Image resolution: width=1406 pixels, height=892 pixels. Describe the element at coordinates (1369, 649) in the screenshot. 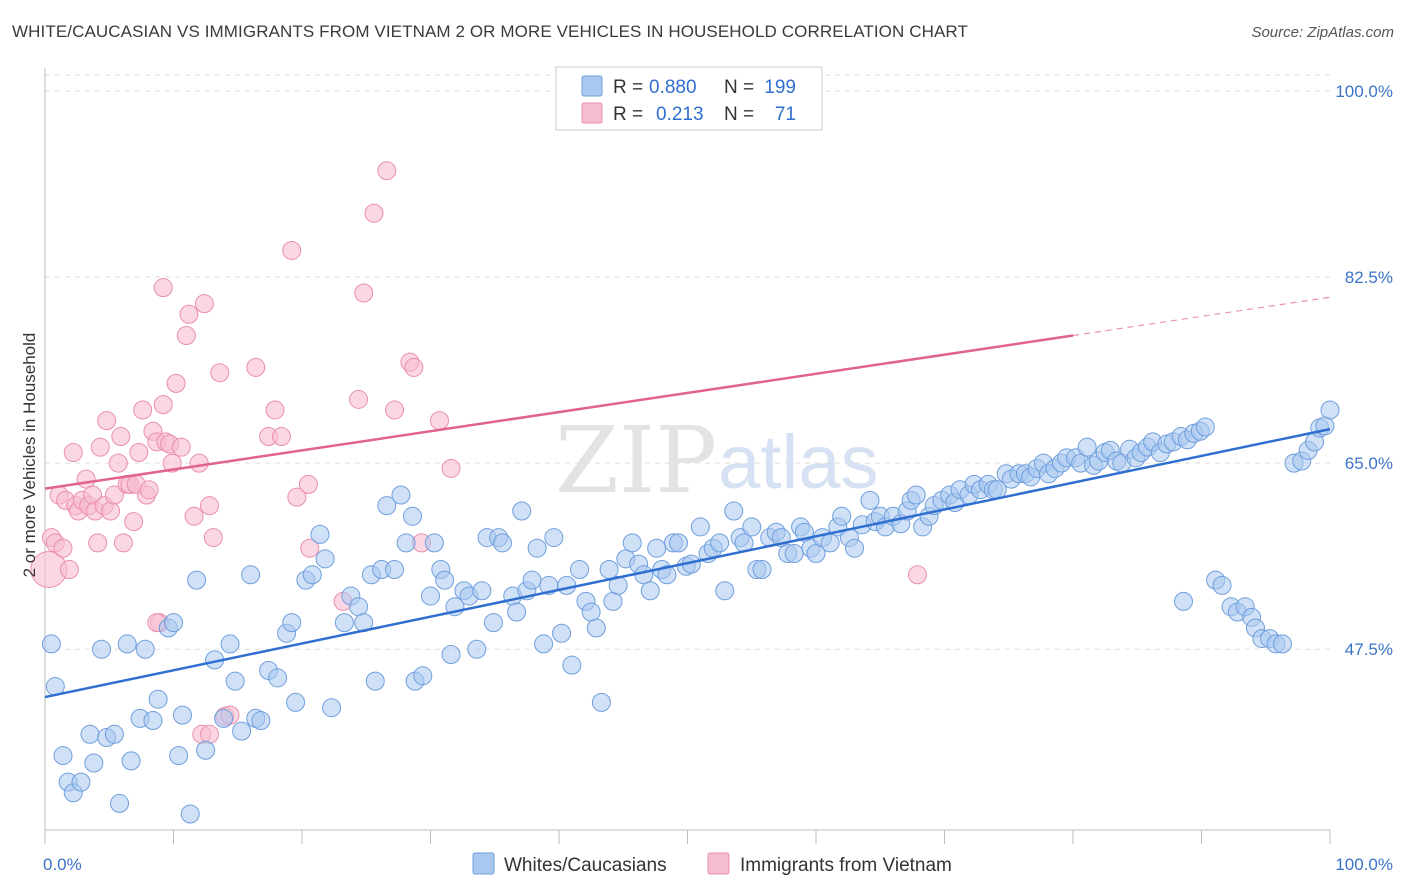

I see `y-tick-label-0: 47.5%` at that location.